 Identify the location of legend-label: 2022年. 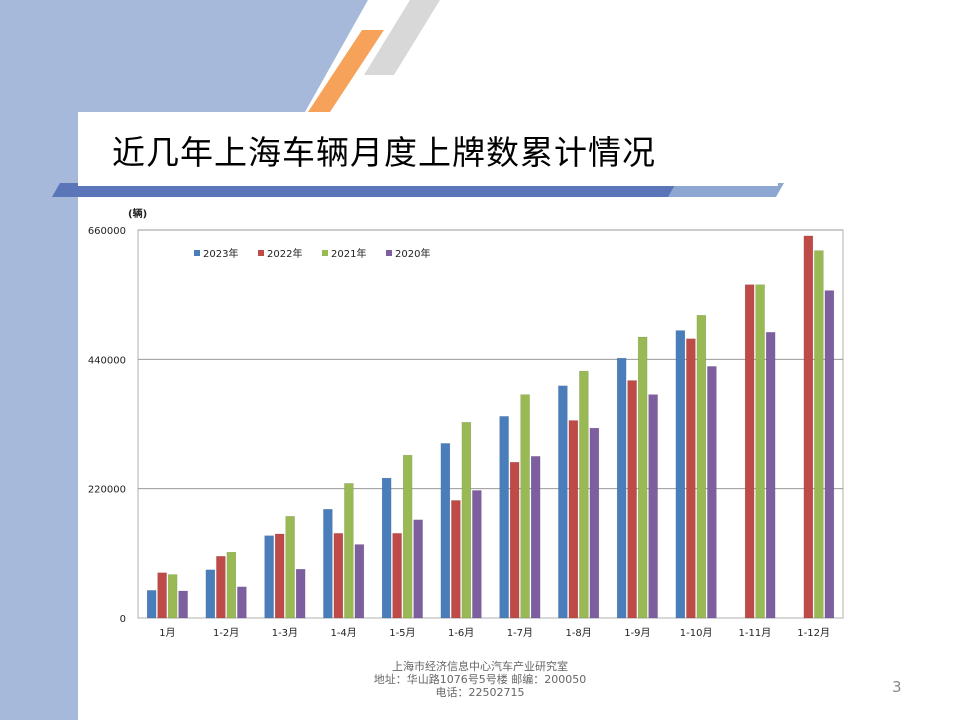
(284, 253).